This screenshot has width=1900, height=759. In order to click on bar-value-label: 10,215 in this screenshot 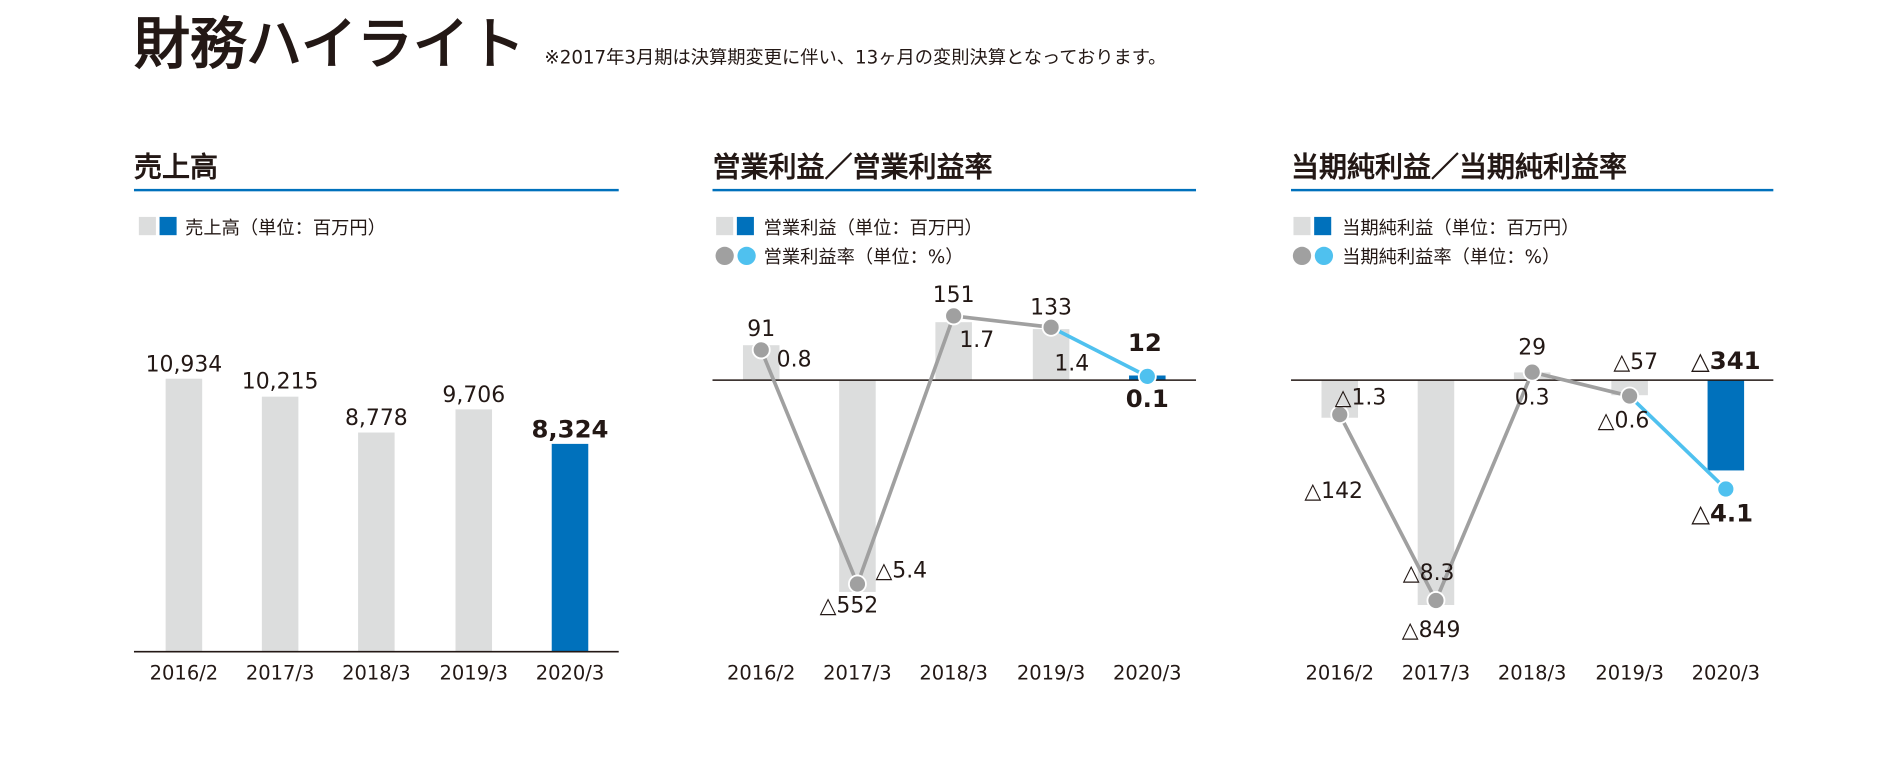, I will do `click(280, 382)`.